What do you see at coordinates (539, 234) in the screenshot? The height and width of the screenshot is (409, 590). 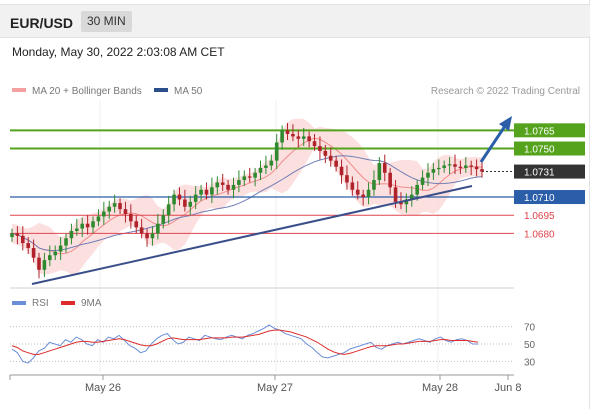 I see `level-tag-label: 1.0680` at bounding box center [539, 234].